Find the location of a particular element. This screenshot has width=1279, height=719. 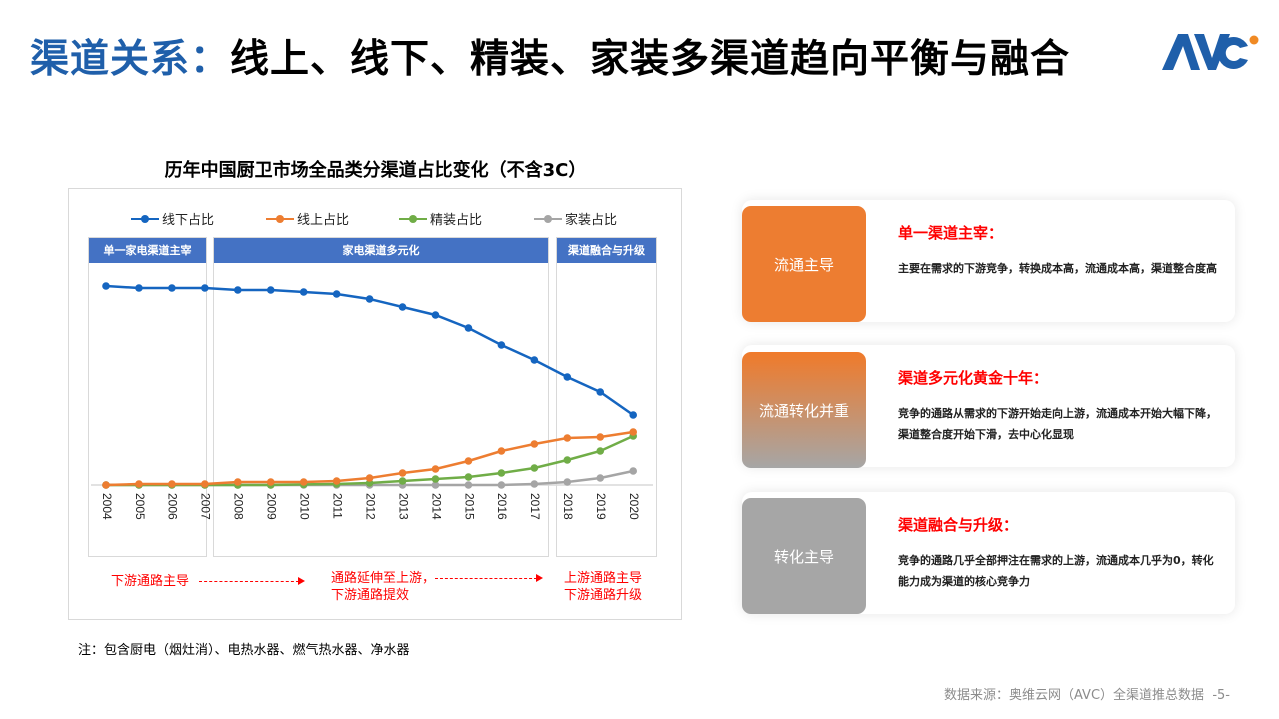

x-tick-label: 2017 is located at coordinates (535, 506).